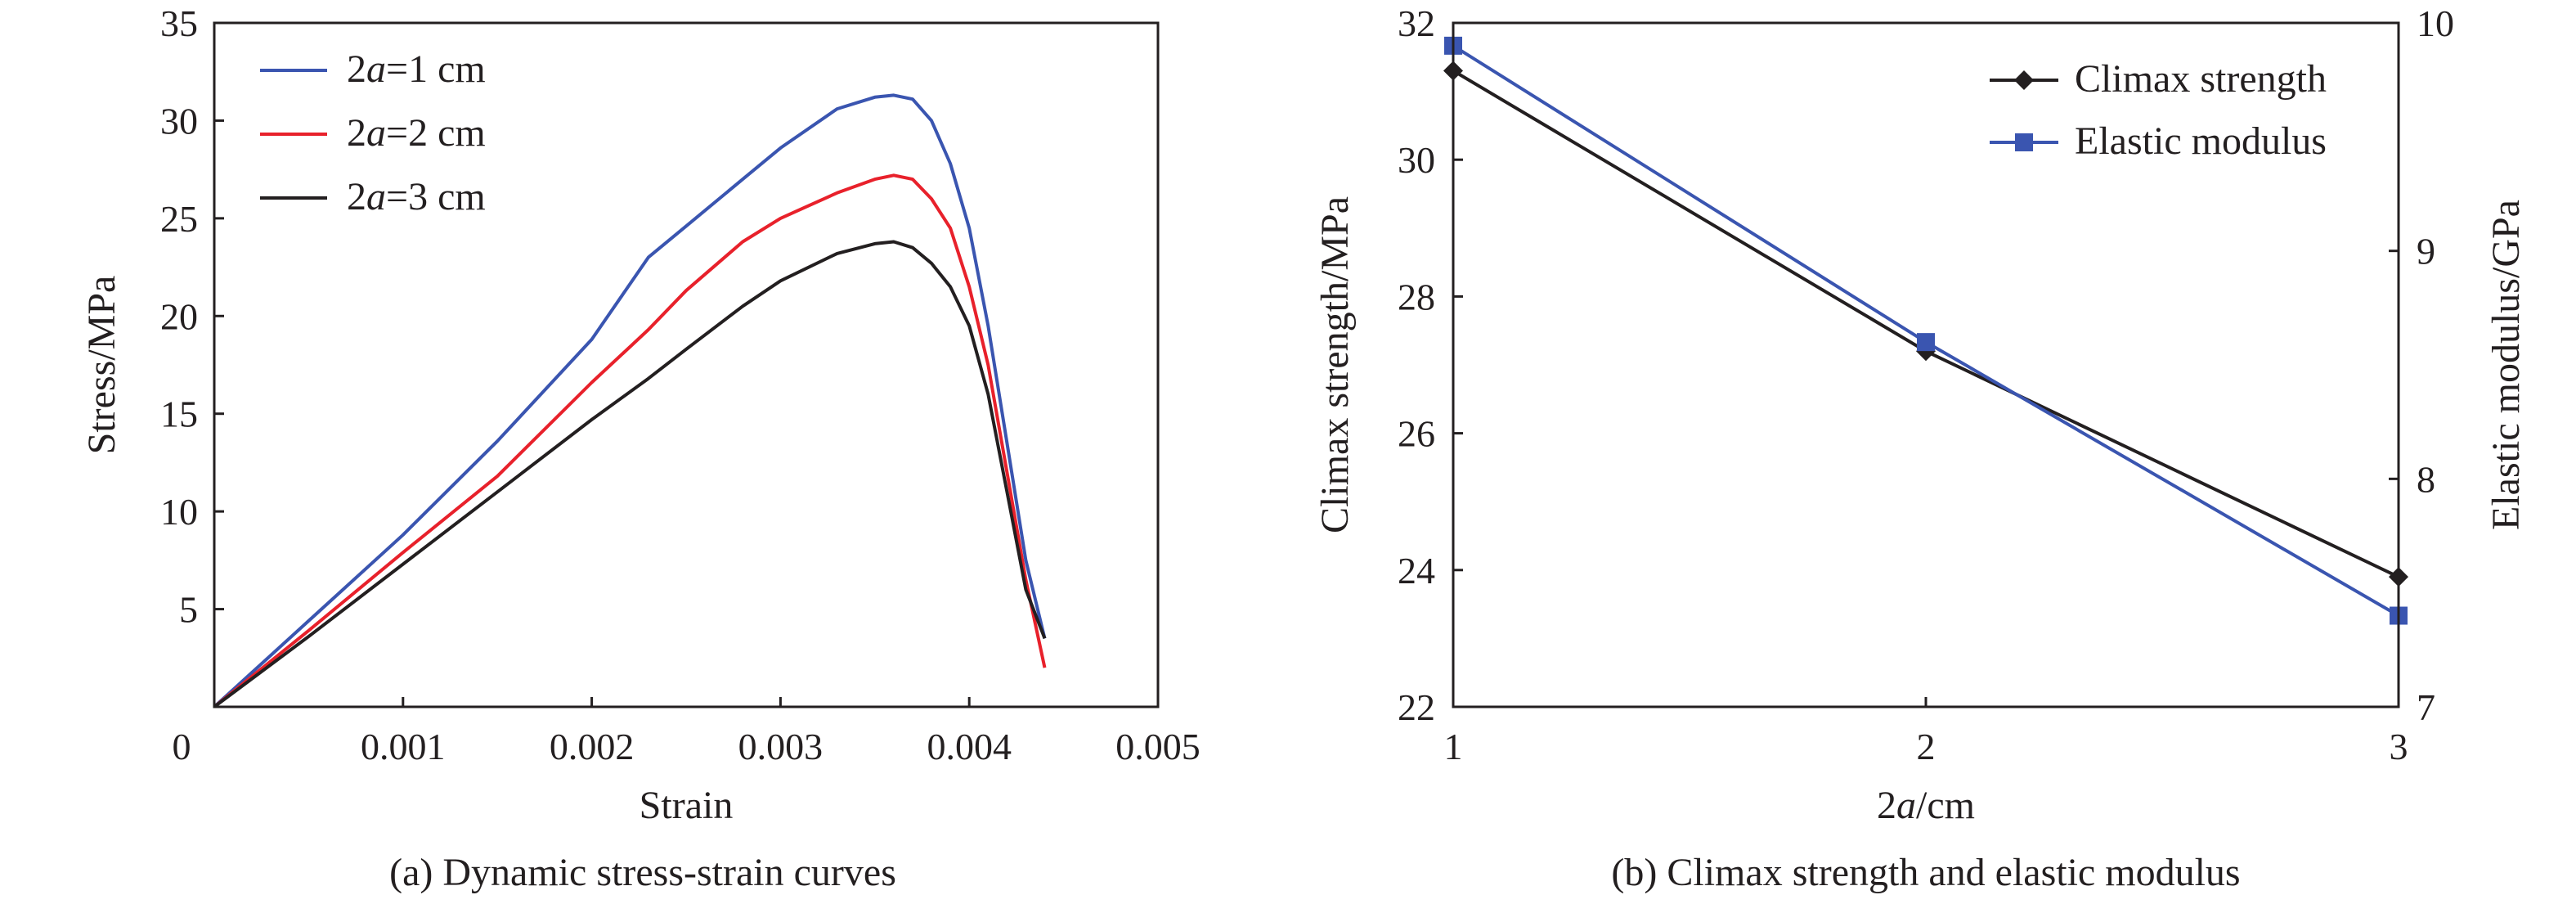 The image size is (2576, 904). I want to click on chart-a-y-tick-label: 20, so click(179, 316).